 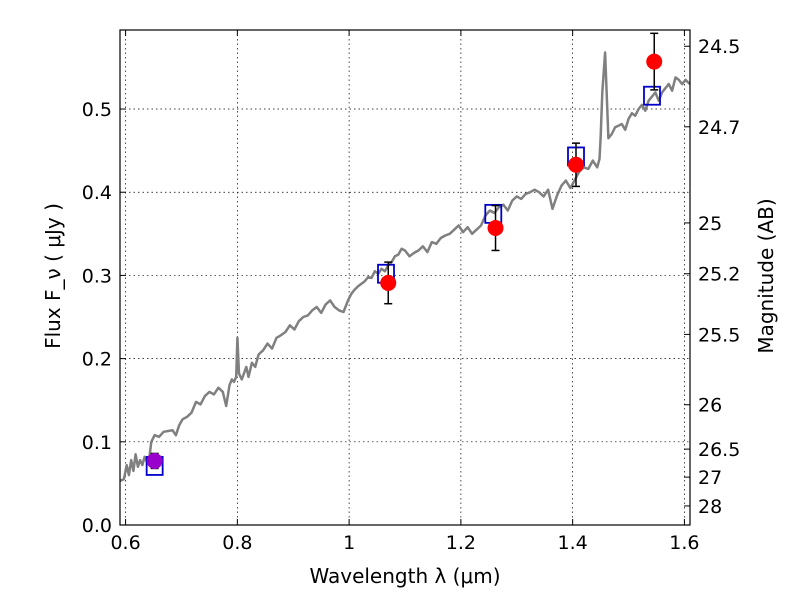 What do you see at coordinates (652, 95) in the screenshot?
I see `model-point` at bounding box center [652, 95].